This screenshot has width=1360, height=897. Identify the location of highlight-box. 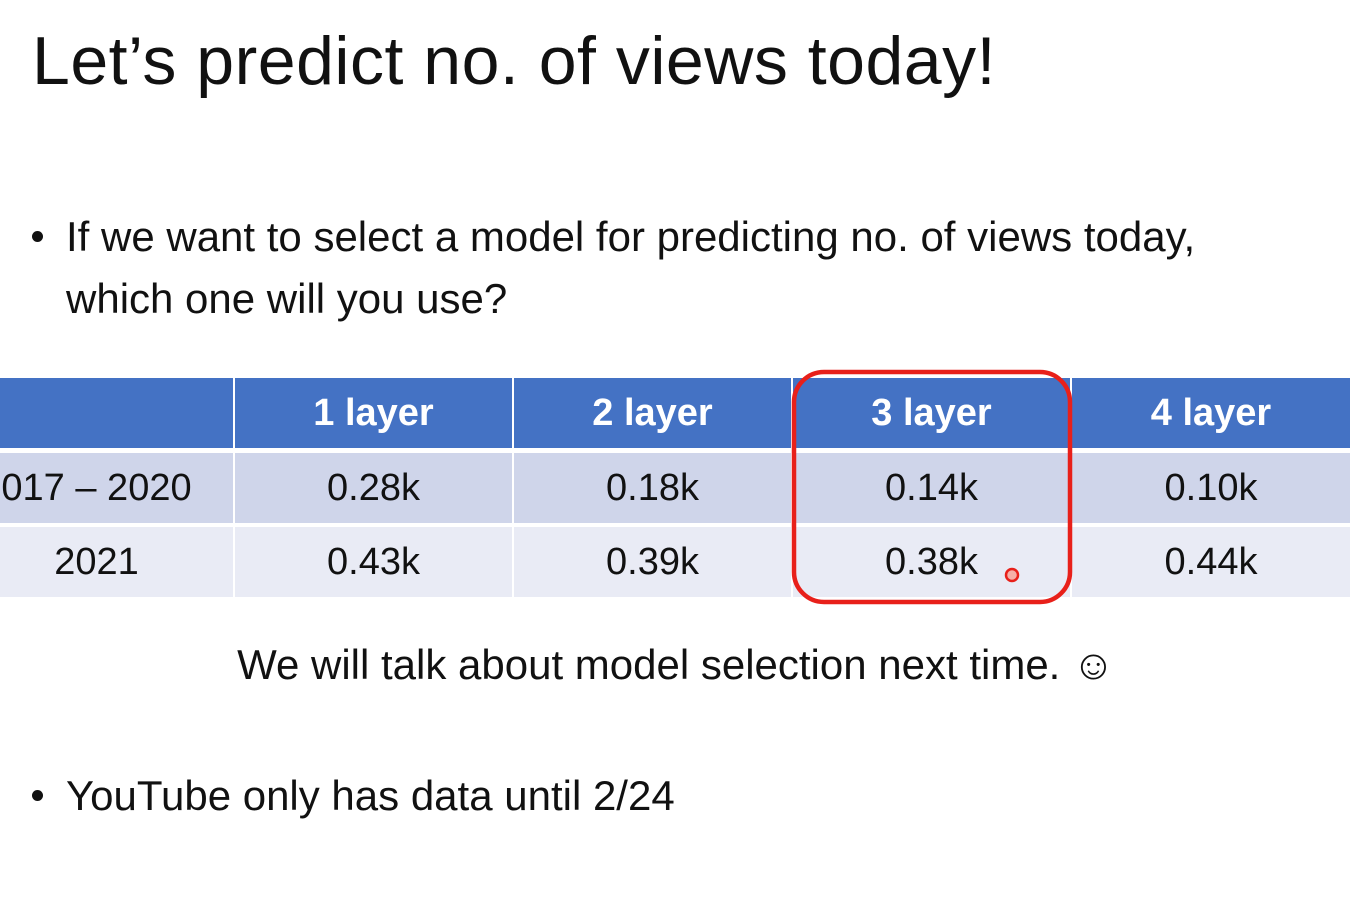
(932, 487).